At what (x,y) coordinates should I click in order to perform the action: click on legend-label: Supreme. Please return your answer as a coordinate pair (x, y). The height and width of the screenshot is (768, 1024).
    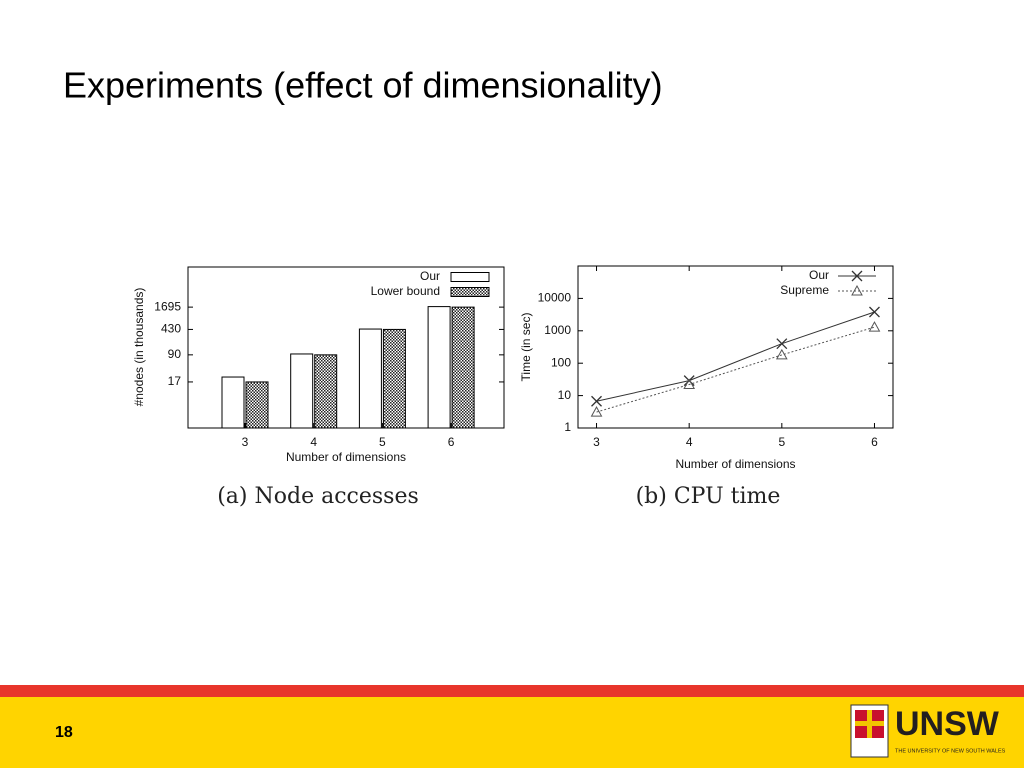
    Looking at the image, I should click on (804, 290).